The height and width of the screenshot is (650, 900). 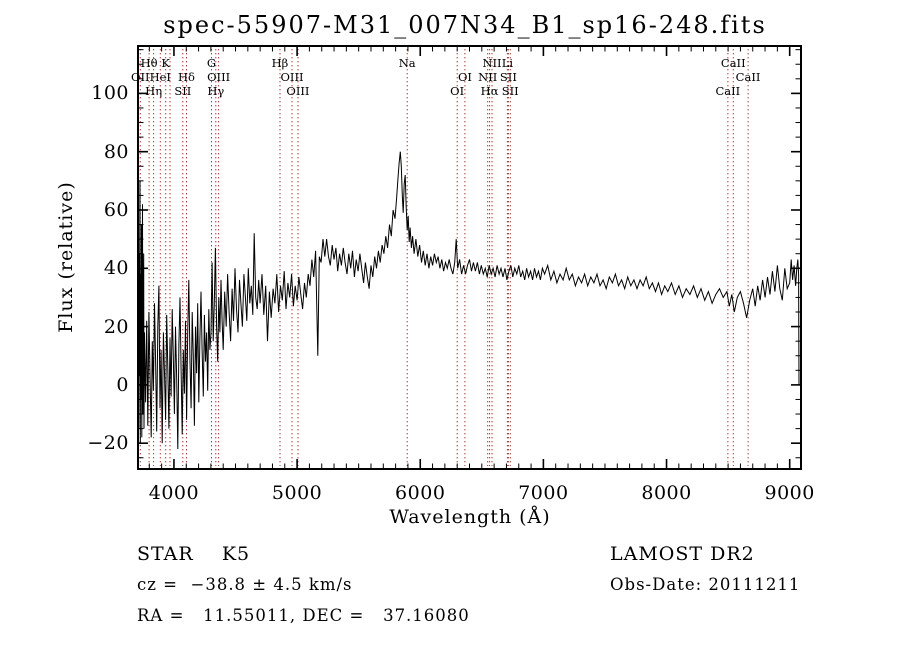 What do you see at coordinates (174, 493) in the screenshot?
I see `x-tick-label: 4000` at bounding box center [174, 493].